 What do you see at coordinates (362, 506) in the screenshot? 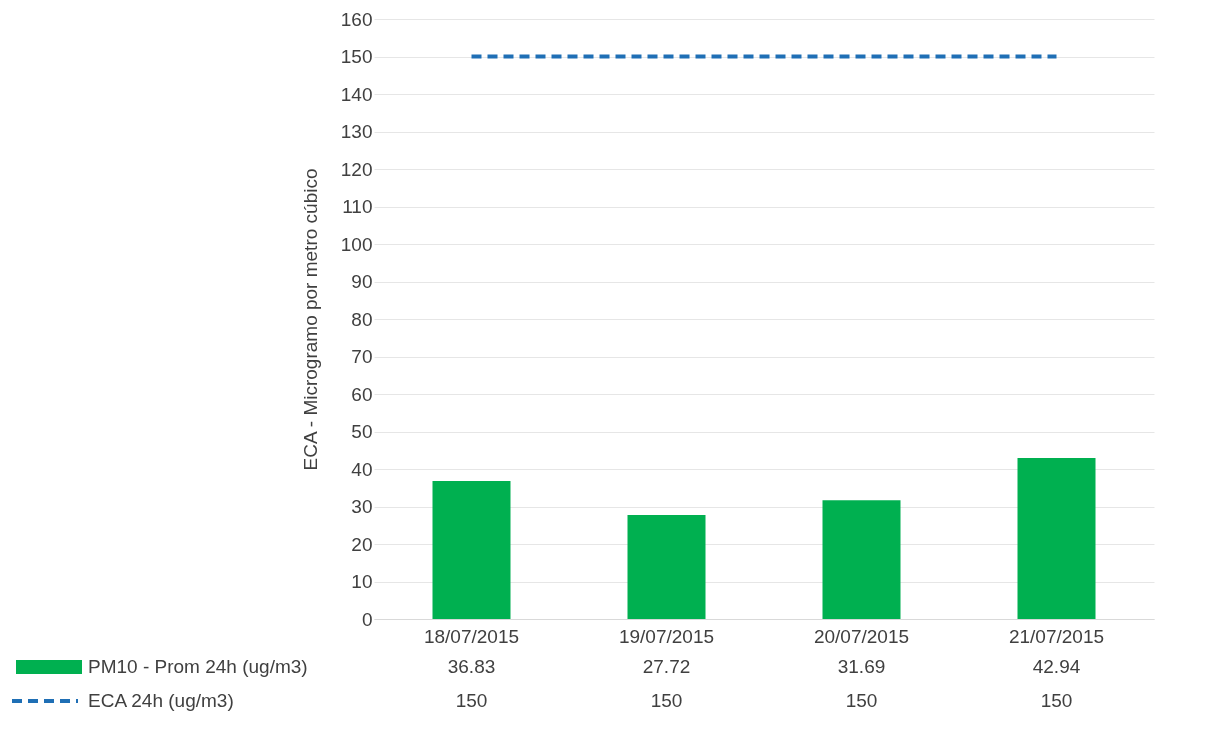
I see `y-tick-label: 30` at bounding box center [362, 506].